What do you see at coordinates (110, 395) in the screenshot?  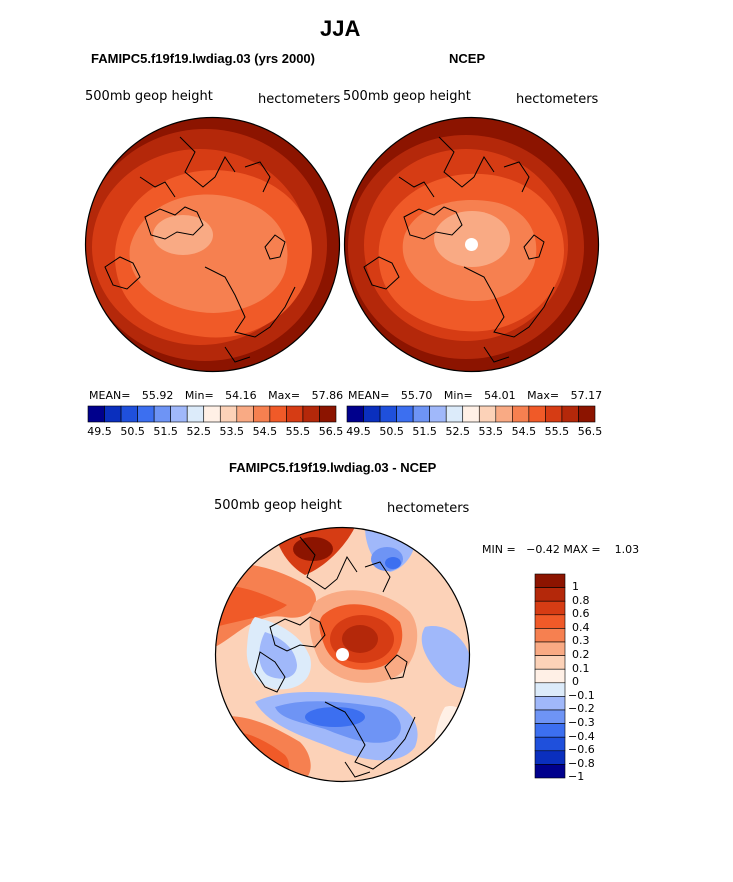 I see `left-mean-label: MEAN=` at bounding box center [110, 395].